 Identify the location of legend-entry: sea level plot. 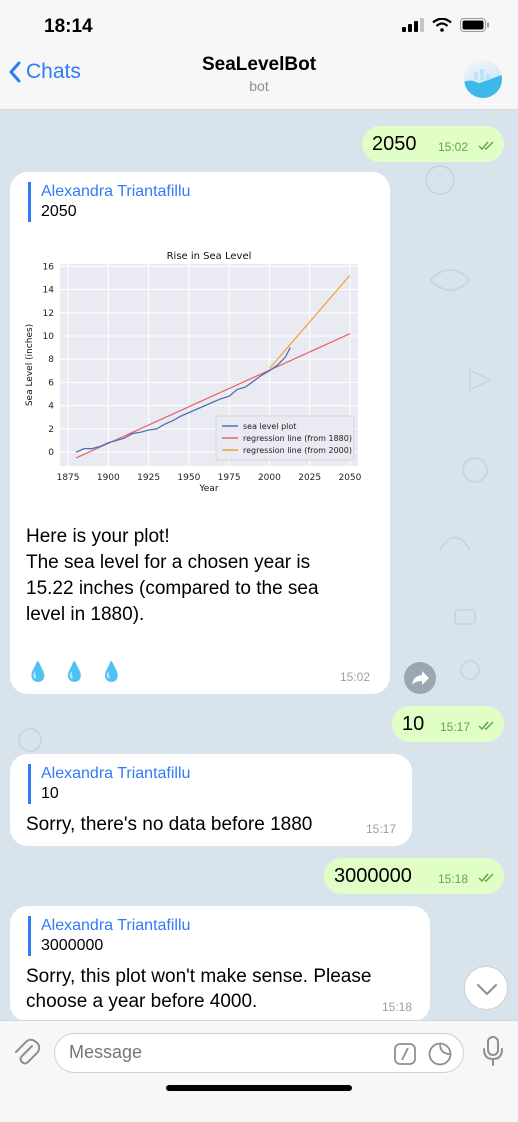
(269, 426).